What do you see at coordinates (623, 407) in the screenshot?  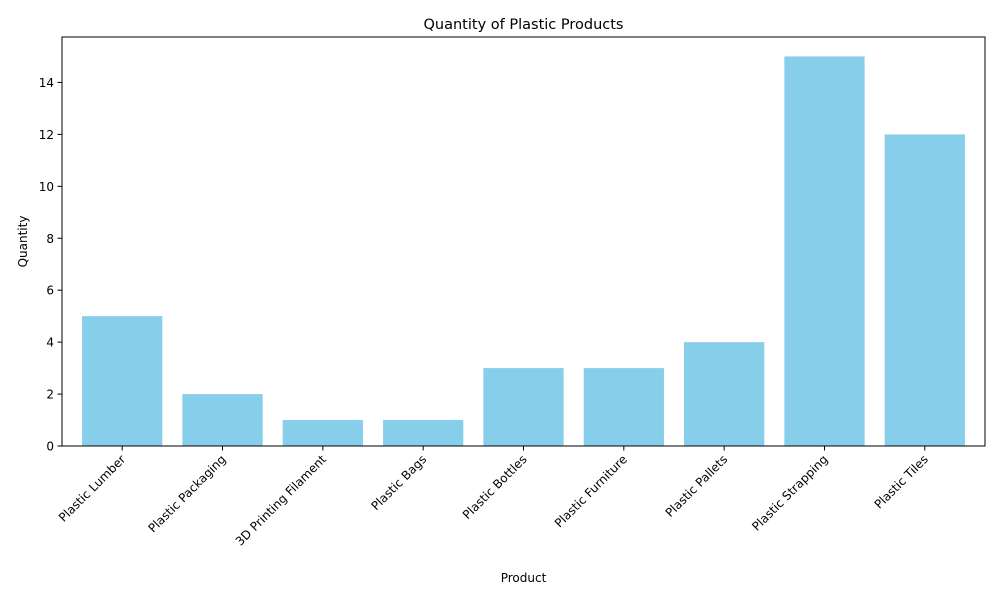 I see `bar-plastic-furniture` at bounding box center [623, 407].